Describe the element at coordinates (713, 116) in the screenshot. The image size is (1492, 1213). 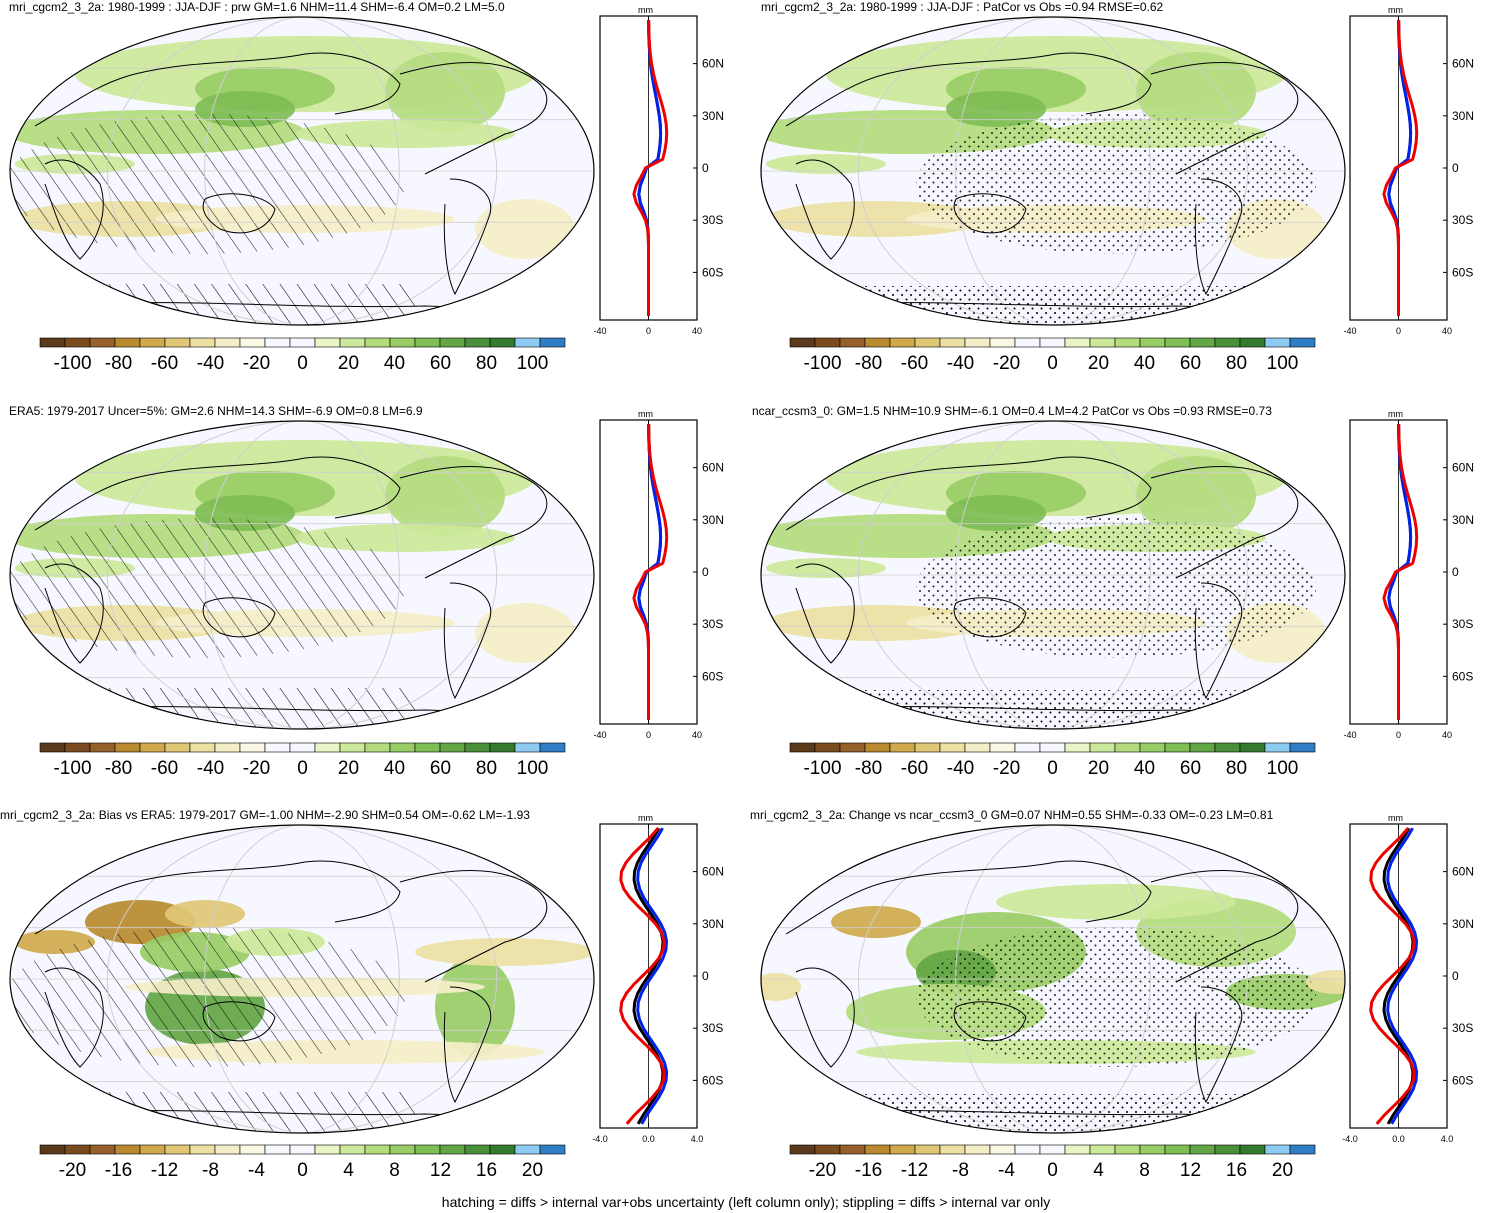
I see `zonal-lat-label: 30N` at that location.